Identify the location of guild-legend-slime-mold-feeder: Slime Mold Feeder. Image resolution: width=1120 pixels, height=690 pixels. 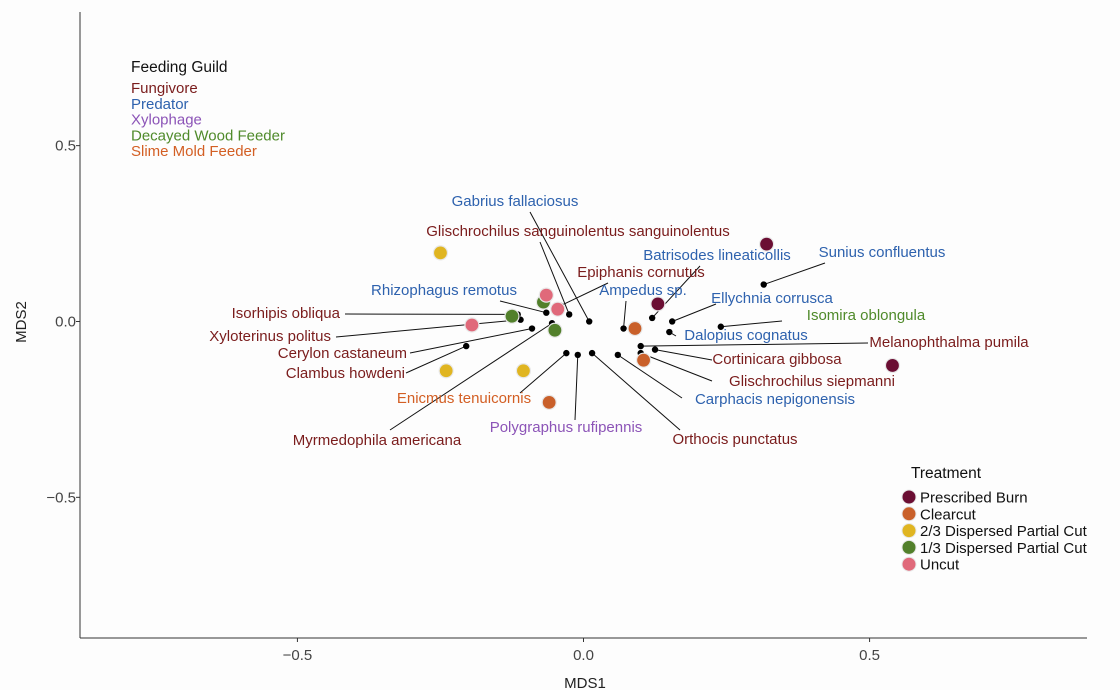
(194, 151).